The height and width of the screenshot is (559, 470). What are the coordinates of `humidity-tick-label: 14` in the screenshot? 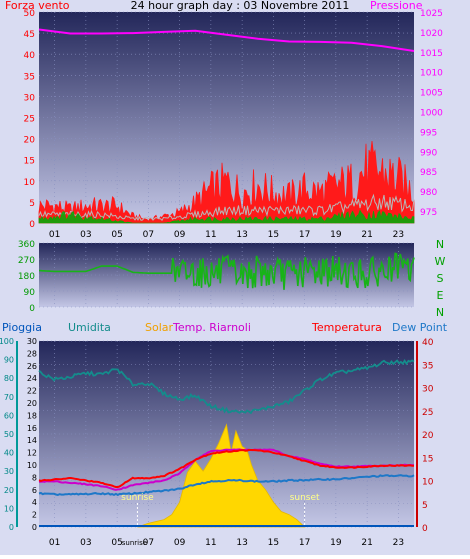 It's located at (32, 440).